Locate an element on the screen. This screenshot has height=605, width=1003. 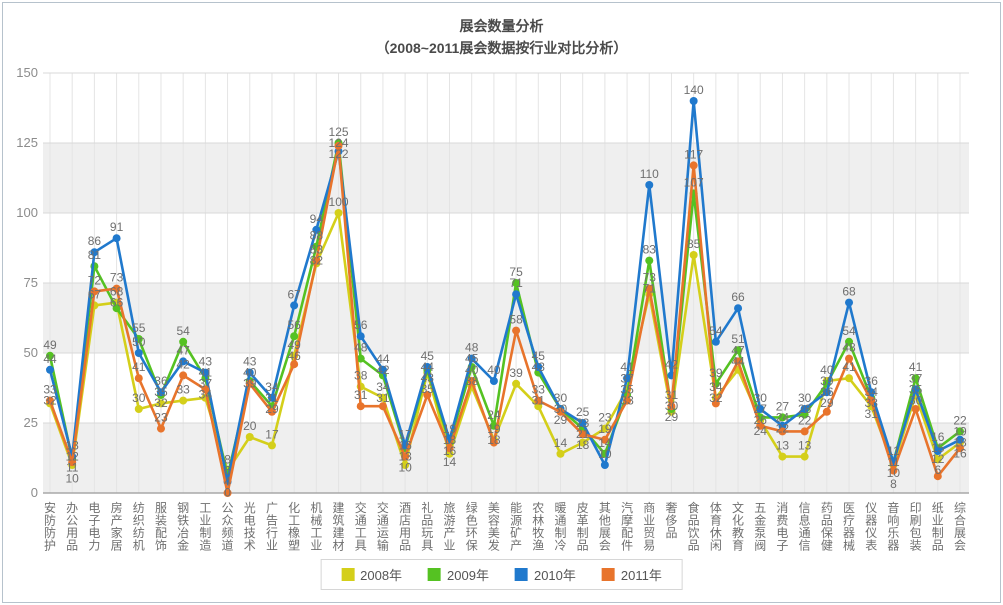
x-axis-category-label: 装 is located at coordinates (916, 546).